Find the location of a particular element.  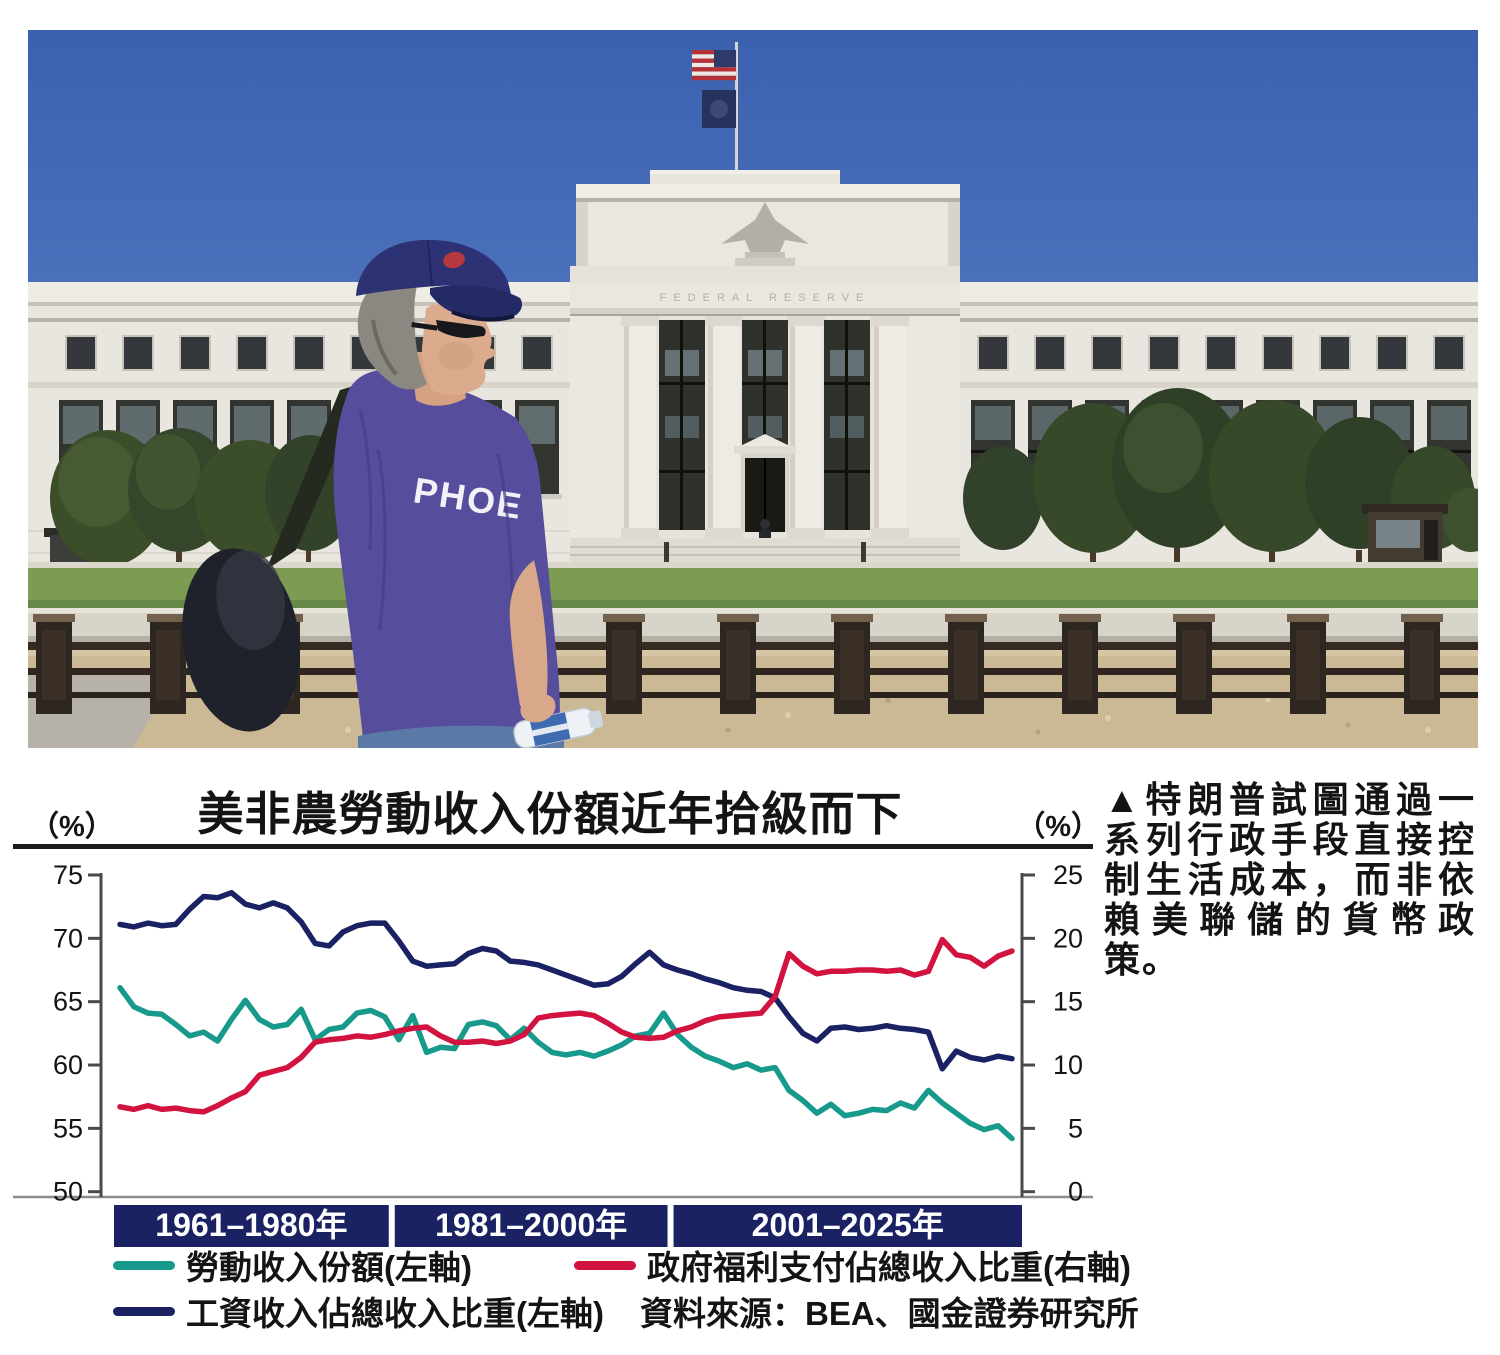

legend-label-wage-share: 工資收入佔總收入比重(左軸) is located at coordinates (395, 1313).